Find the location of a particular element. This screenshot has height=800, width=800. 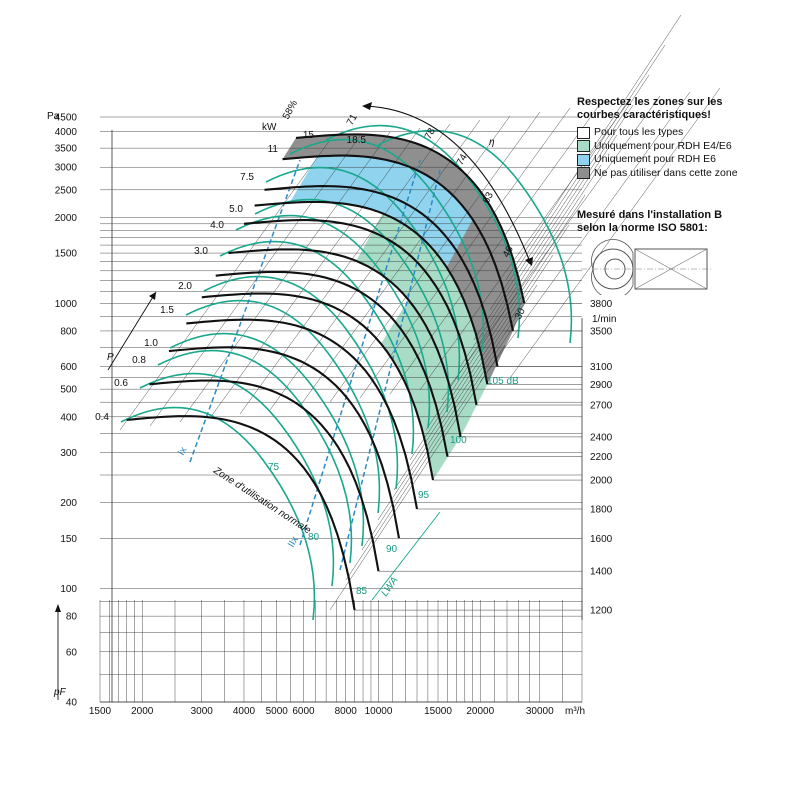

power-label: 11 is located at coordinates (273, 149).